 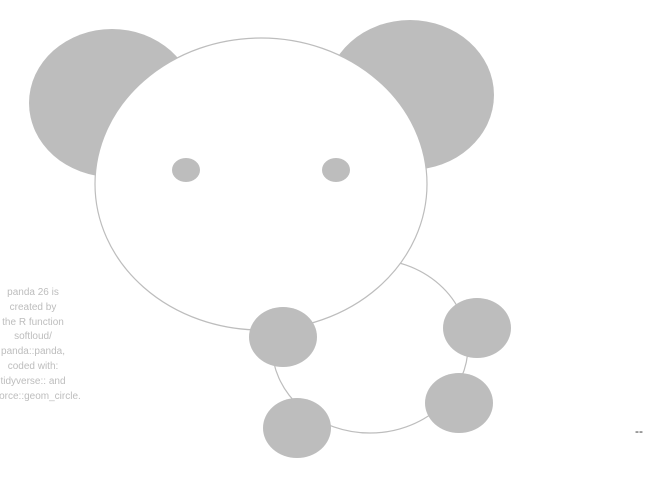 What do you see at coordinates (477, 328) in the screenshot?
I see `paw-right-upper` at bounding box center [477, 328].